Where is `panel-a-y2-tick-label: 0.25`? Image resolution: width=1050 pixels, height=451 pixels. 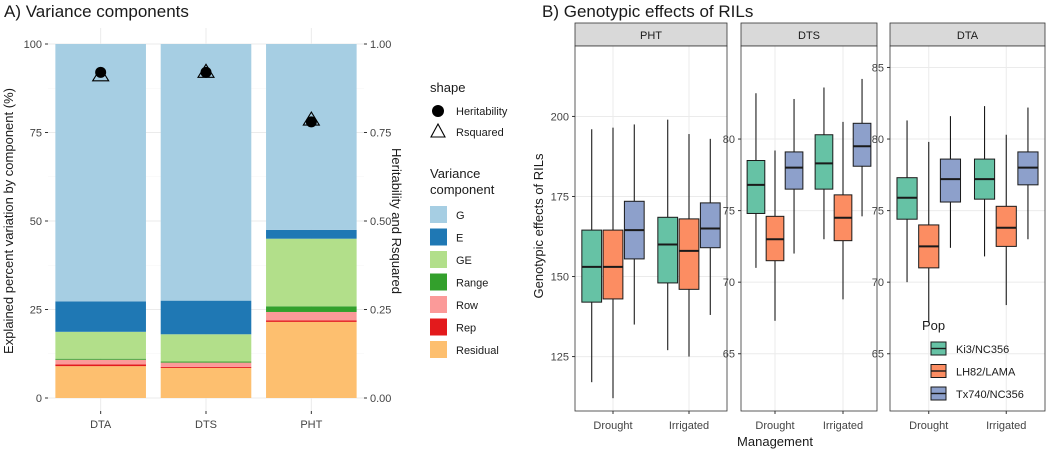
panel-a-y2-tick-label: 0.25 is located at coordinates (380, 311).